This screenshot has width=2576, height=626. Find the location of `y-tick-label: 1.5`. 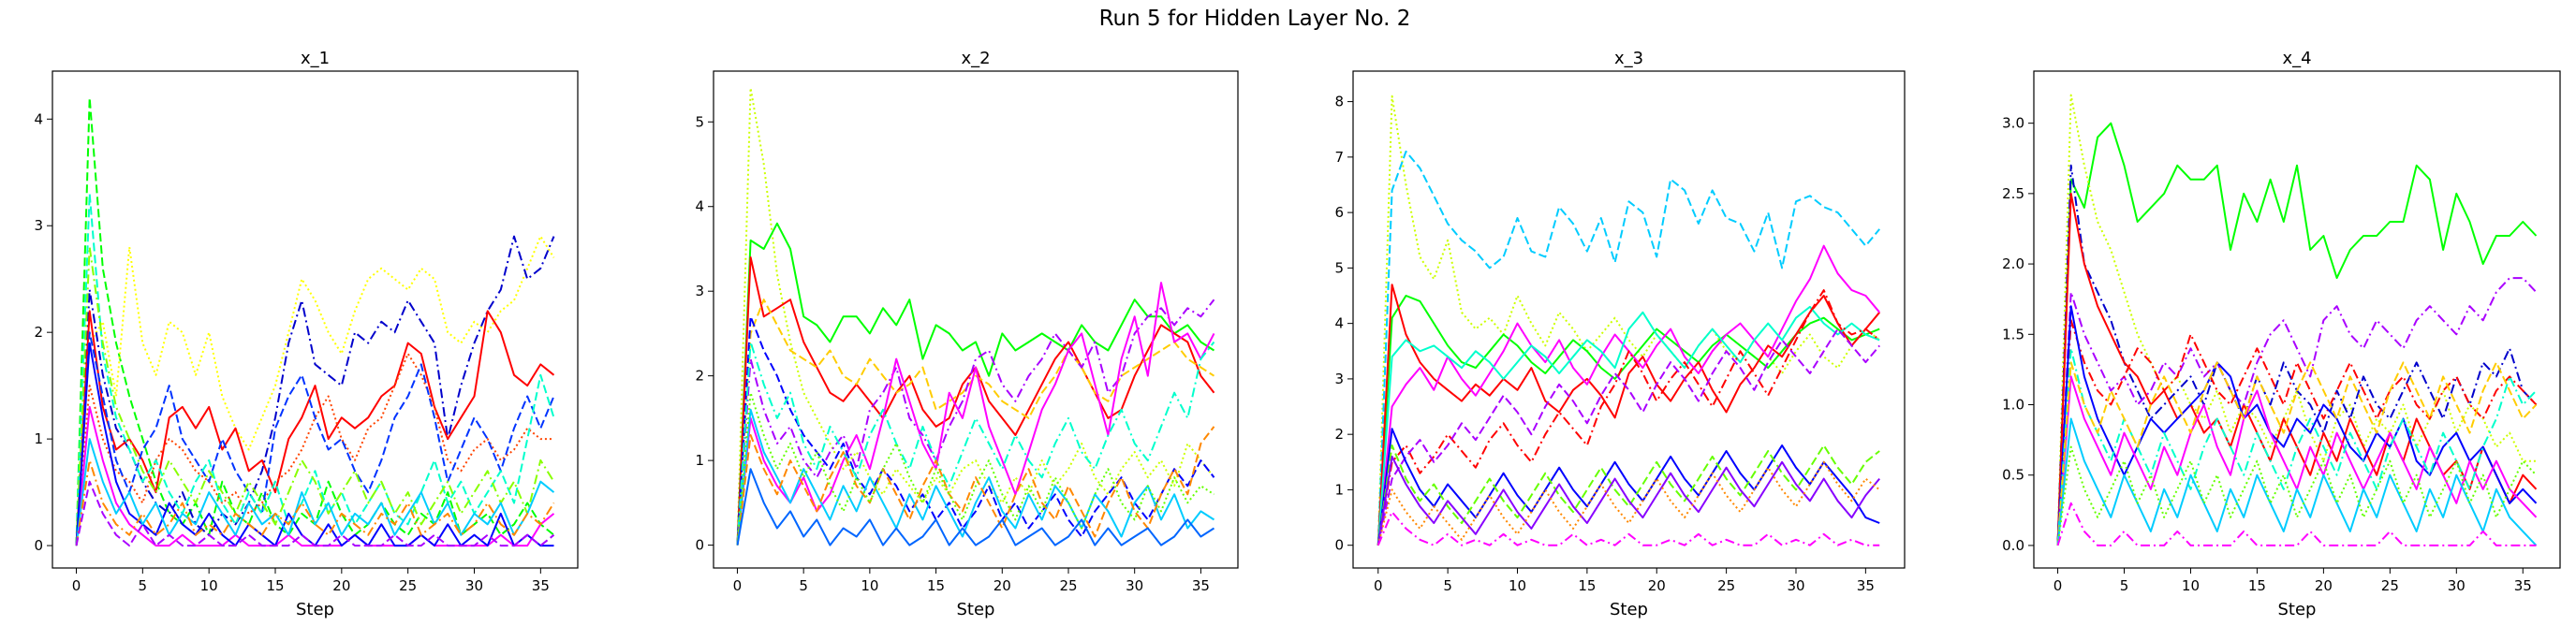

y-tick-label: 1.5 is located at coordinates (2013, 334).